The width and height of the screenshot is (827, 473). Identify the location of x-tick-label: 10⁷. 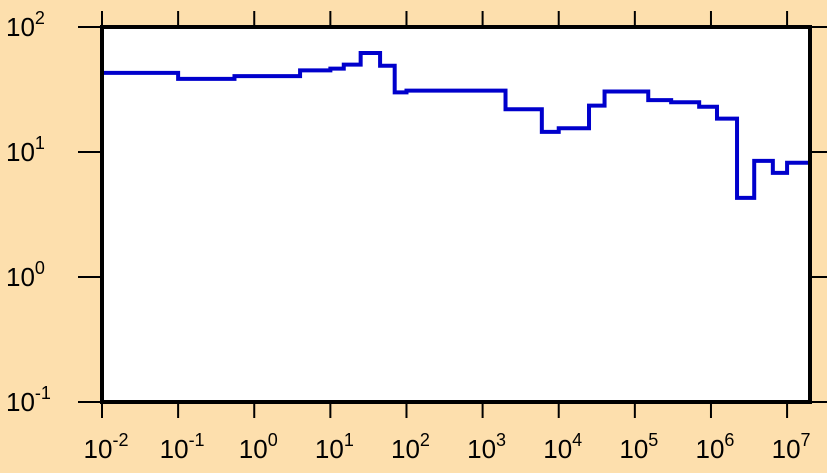
(791, 447).